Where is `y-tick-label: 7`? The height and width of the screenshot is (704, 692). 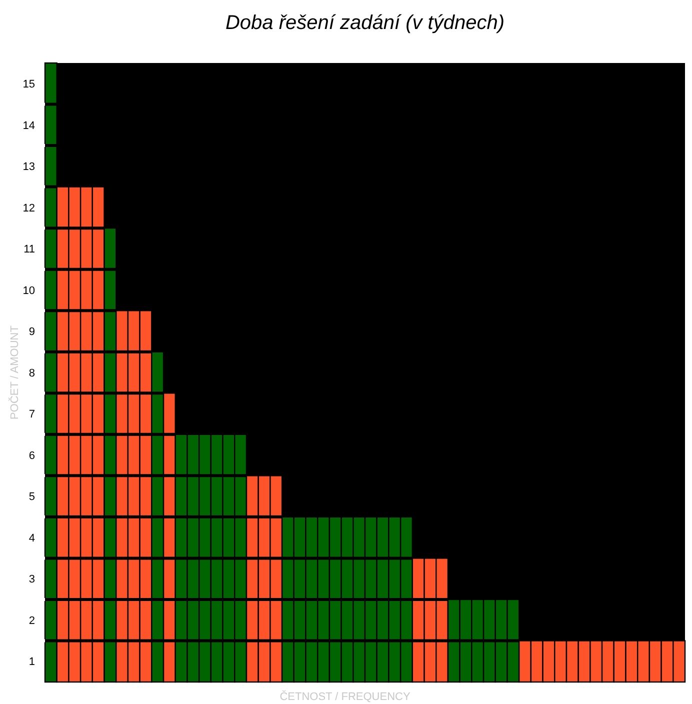
y-tick-label: 7 is located at coordinates (31, 414).